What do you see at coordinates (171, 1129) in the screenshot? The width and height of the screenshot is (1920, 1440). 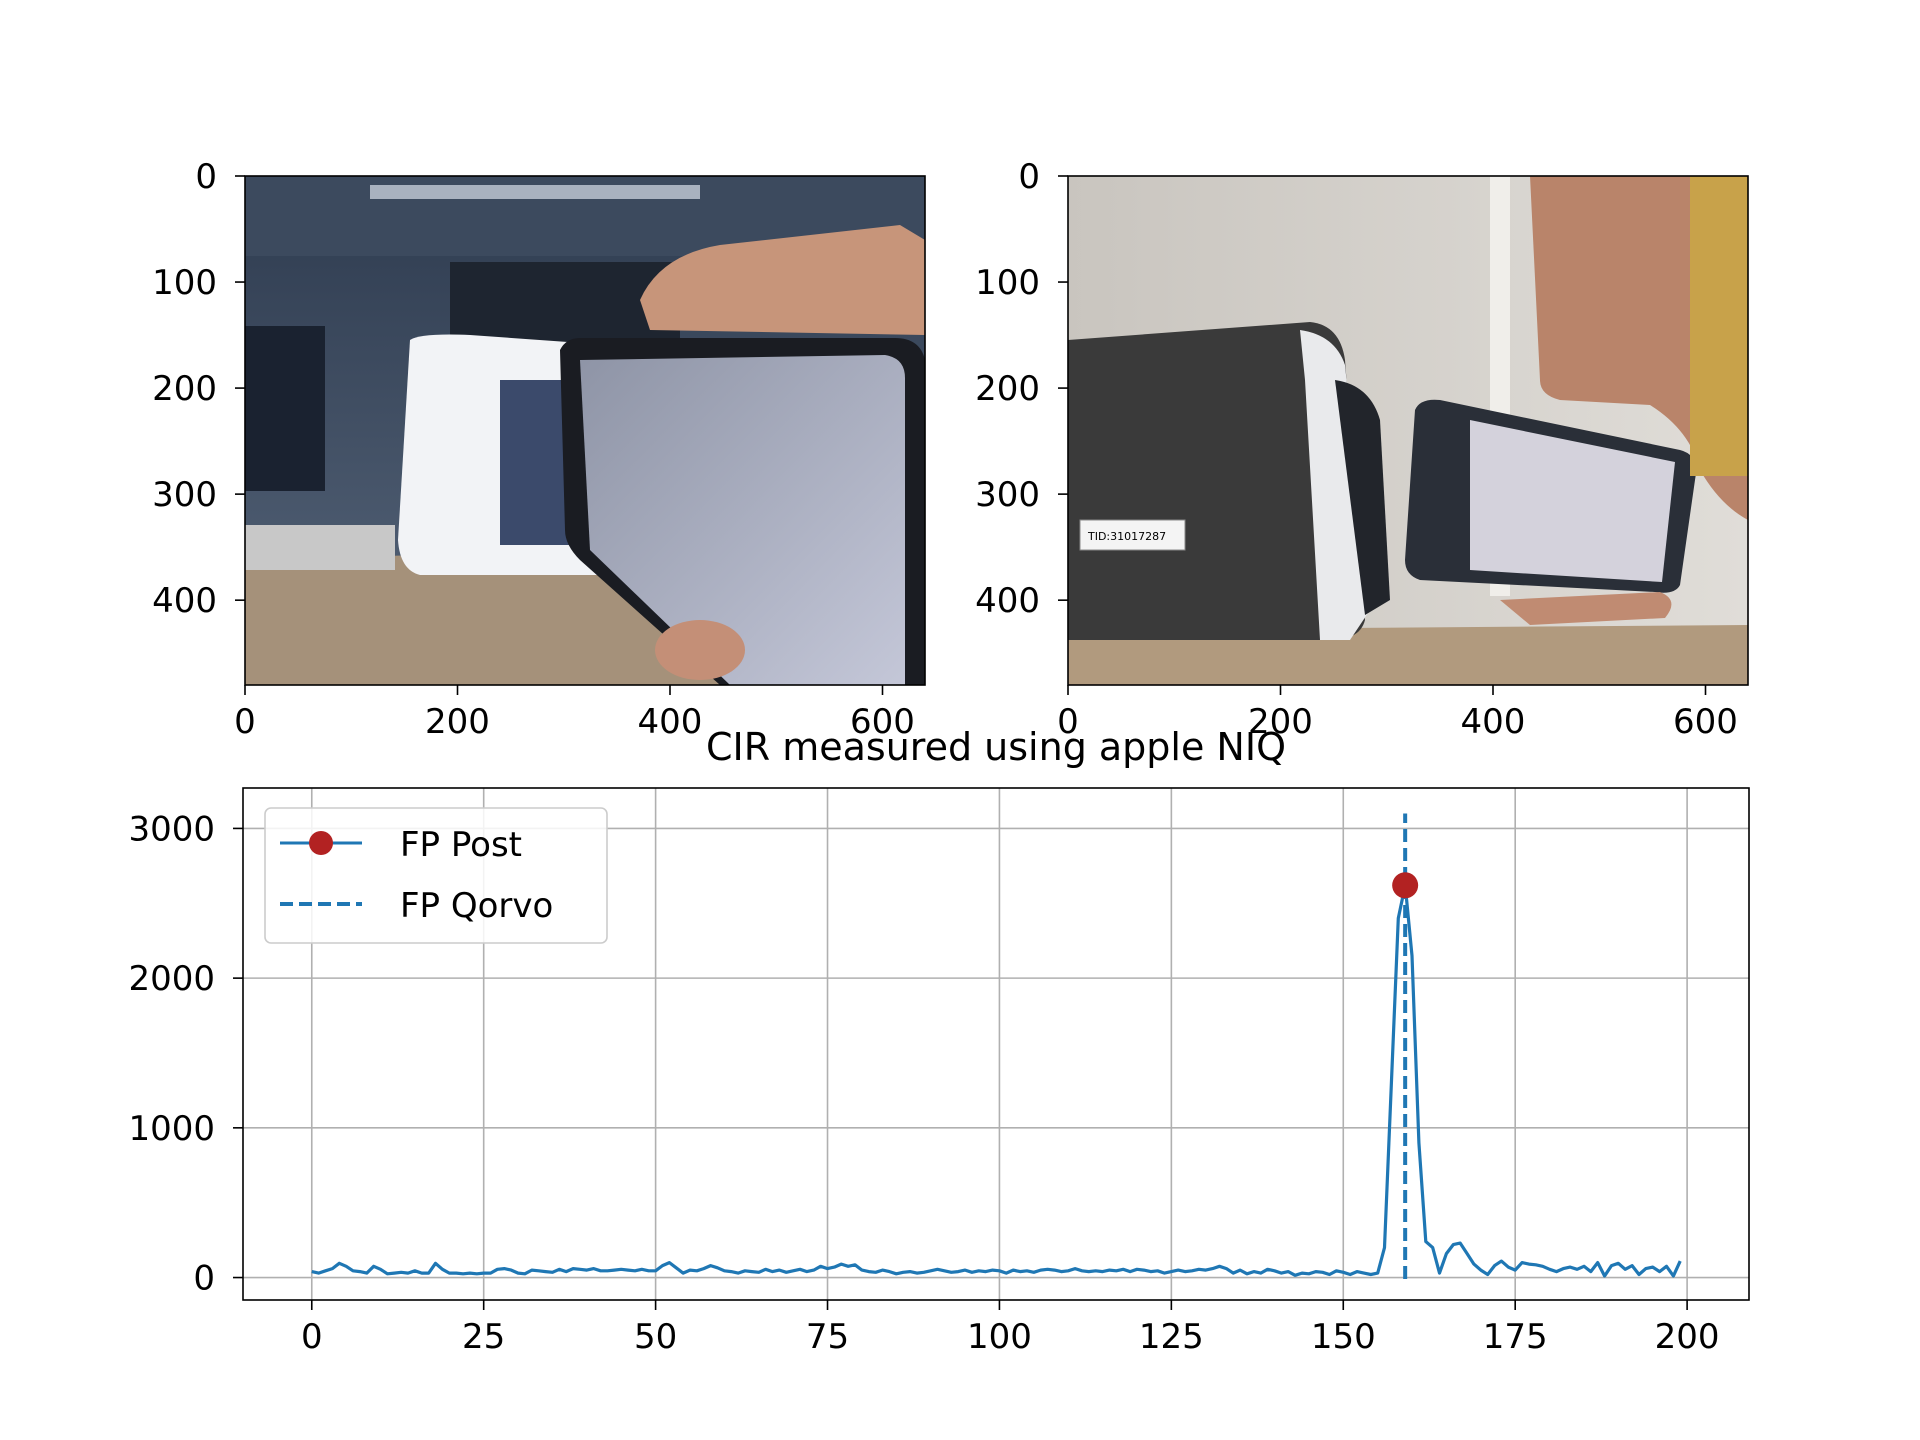 I see `y-tick-label: 1000` at bounding box center [171, 1129].